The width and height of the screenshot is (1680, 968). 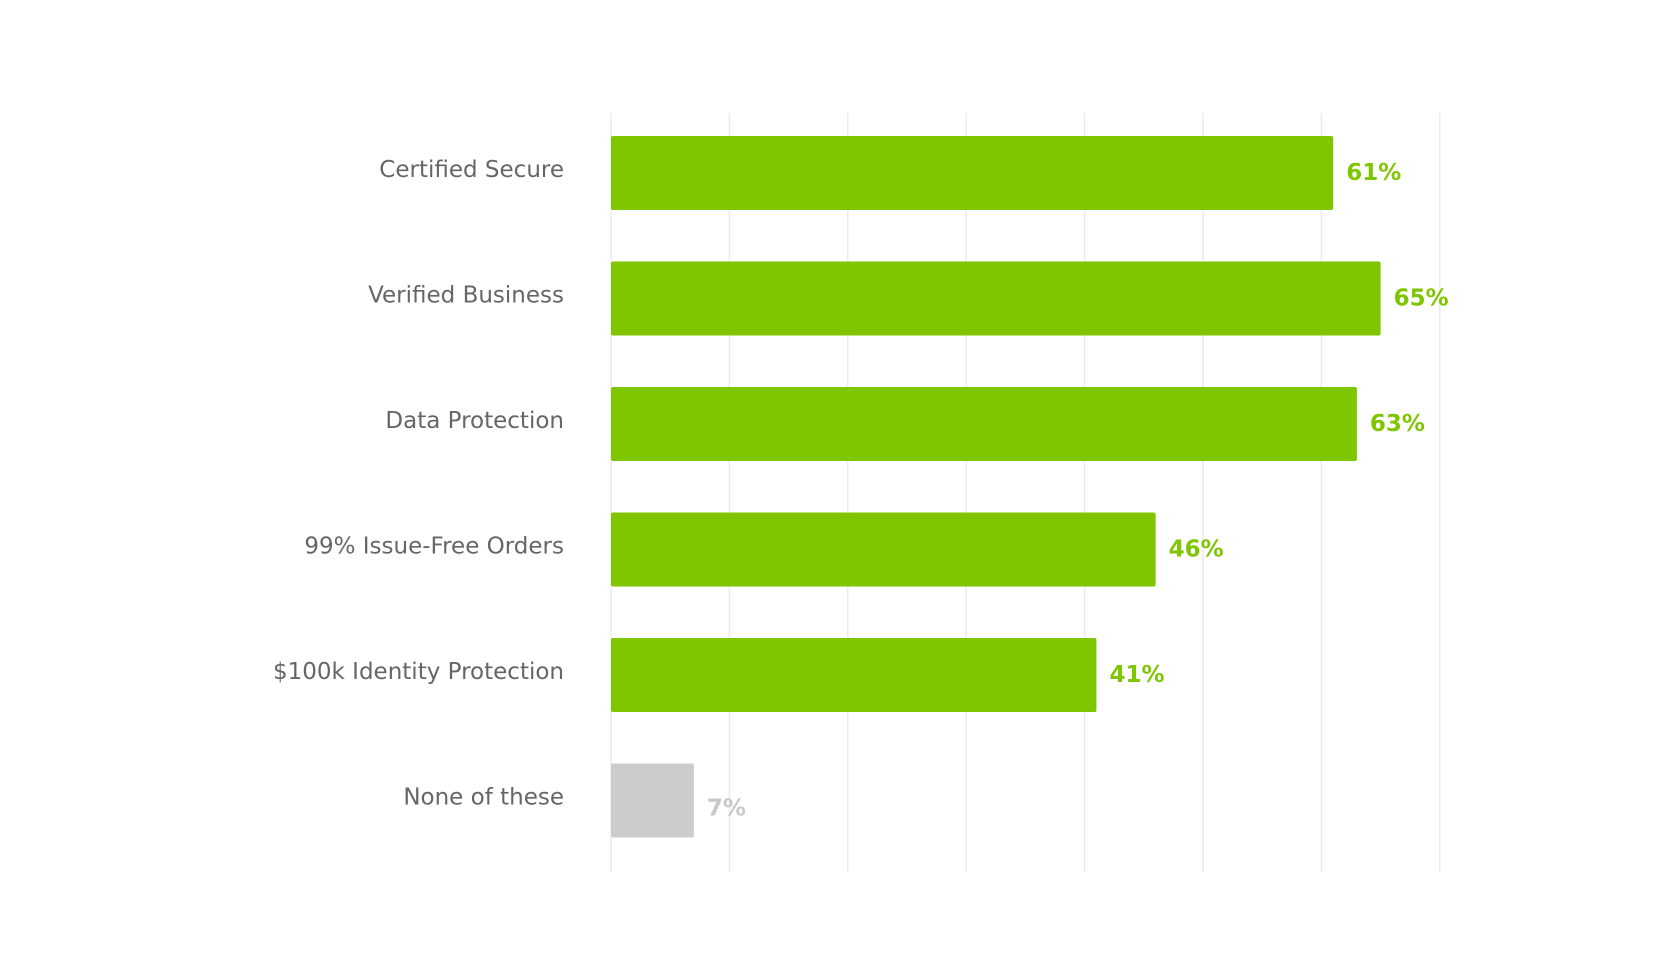 I want to click on category-label-5: None of these, so click(x=483, y=798).